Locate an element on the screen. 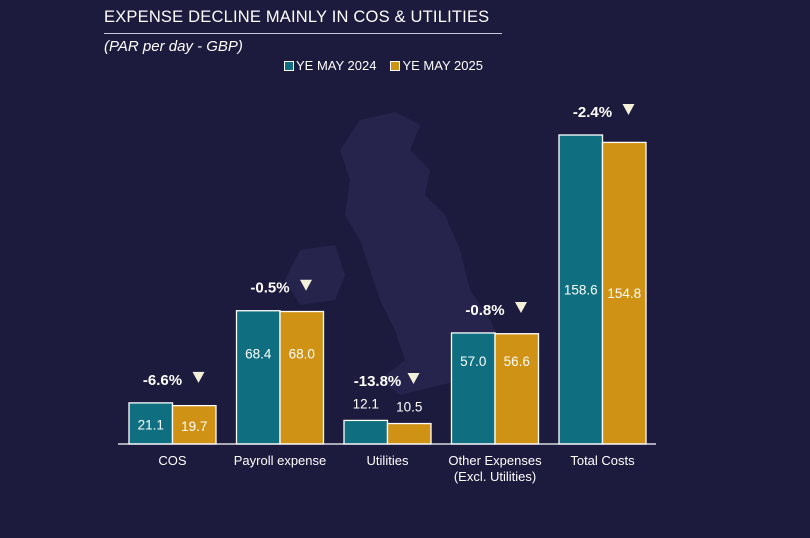  change-label: -13.8% is located at coordinates (378, 381).